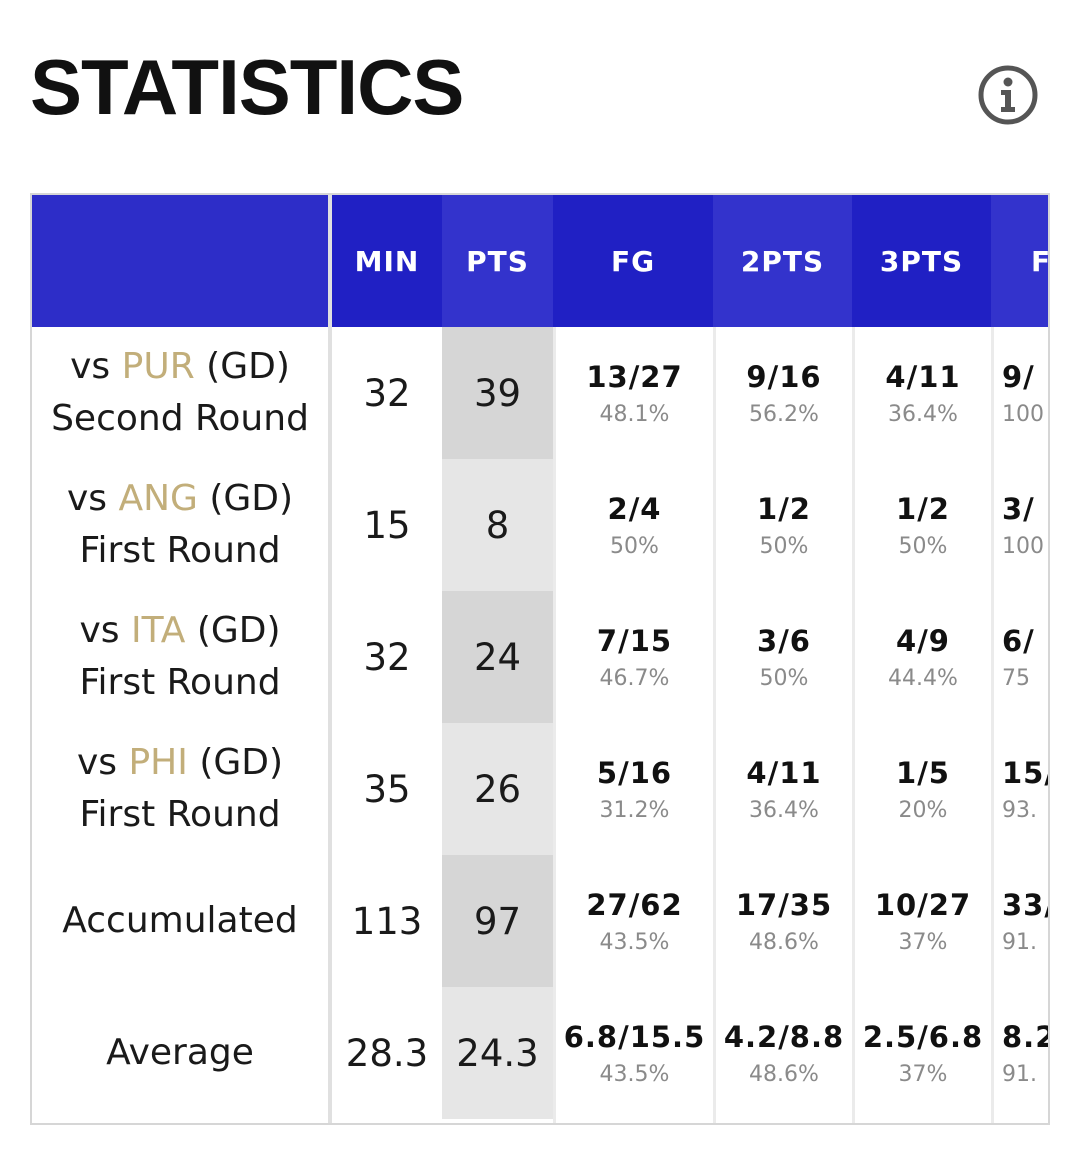 The image size is (1080, 1164). Describe the element at coordinates (633, 261) in the screenshot. I see `header-fg: FG` at that location.